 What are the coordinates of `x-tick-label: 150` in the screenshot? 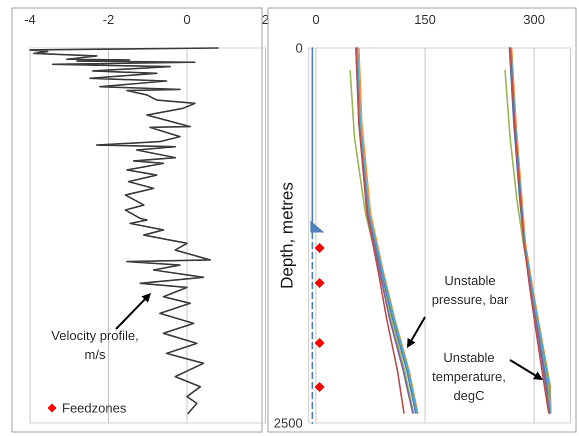 It's located at (425, 19).